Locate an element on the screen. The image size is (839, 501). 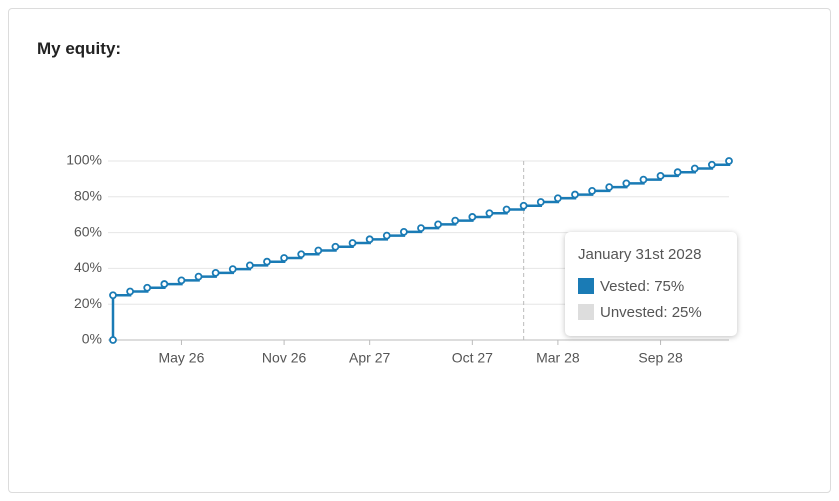
card-title: My equity: is located at coordinates (79, 48).